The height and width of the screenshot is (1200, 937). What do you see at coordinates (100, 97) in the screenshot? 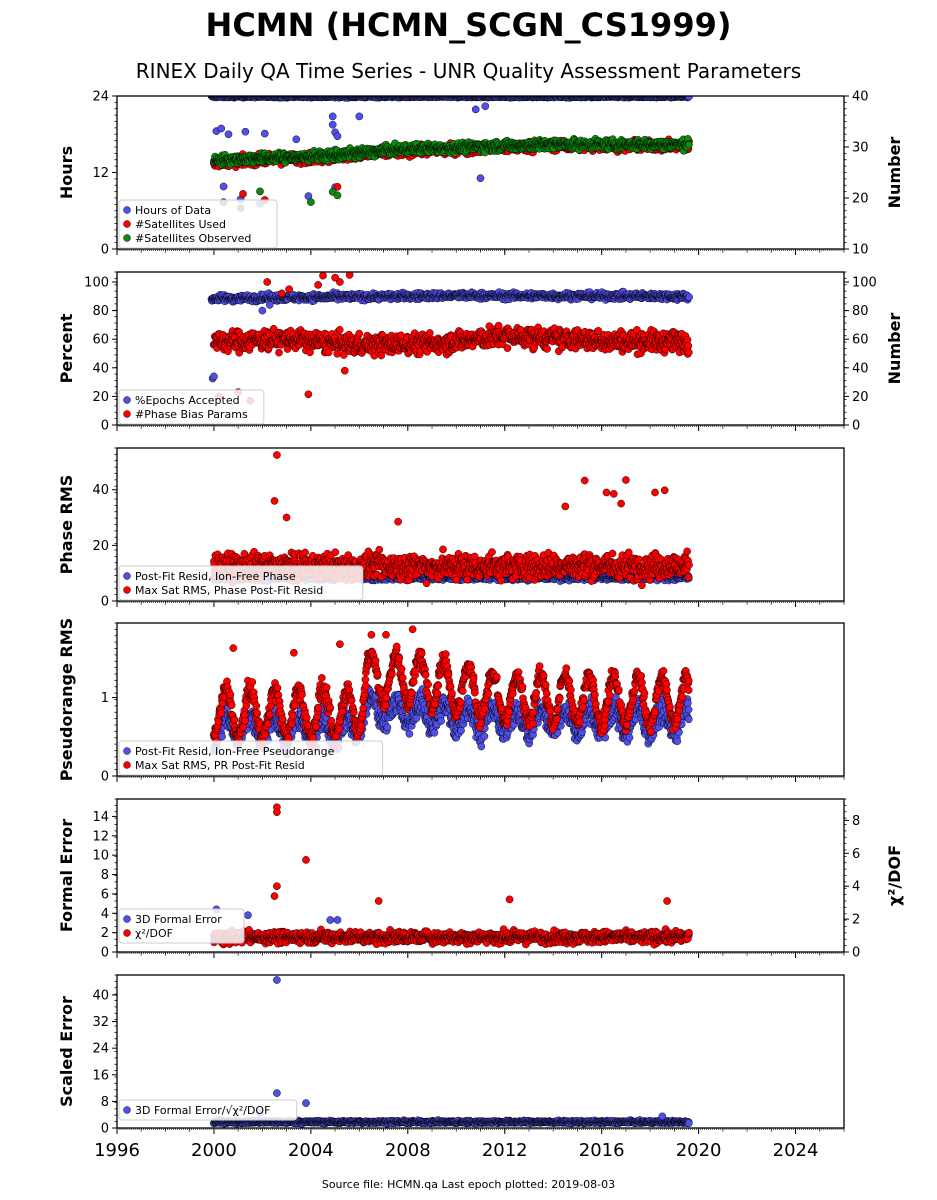
I see `y-tick-label: 24` at bounding box center [100, 97].